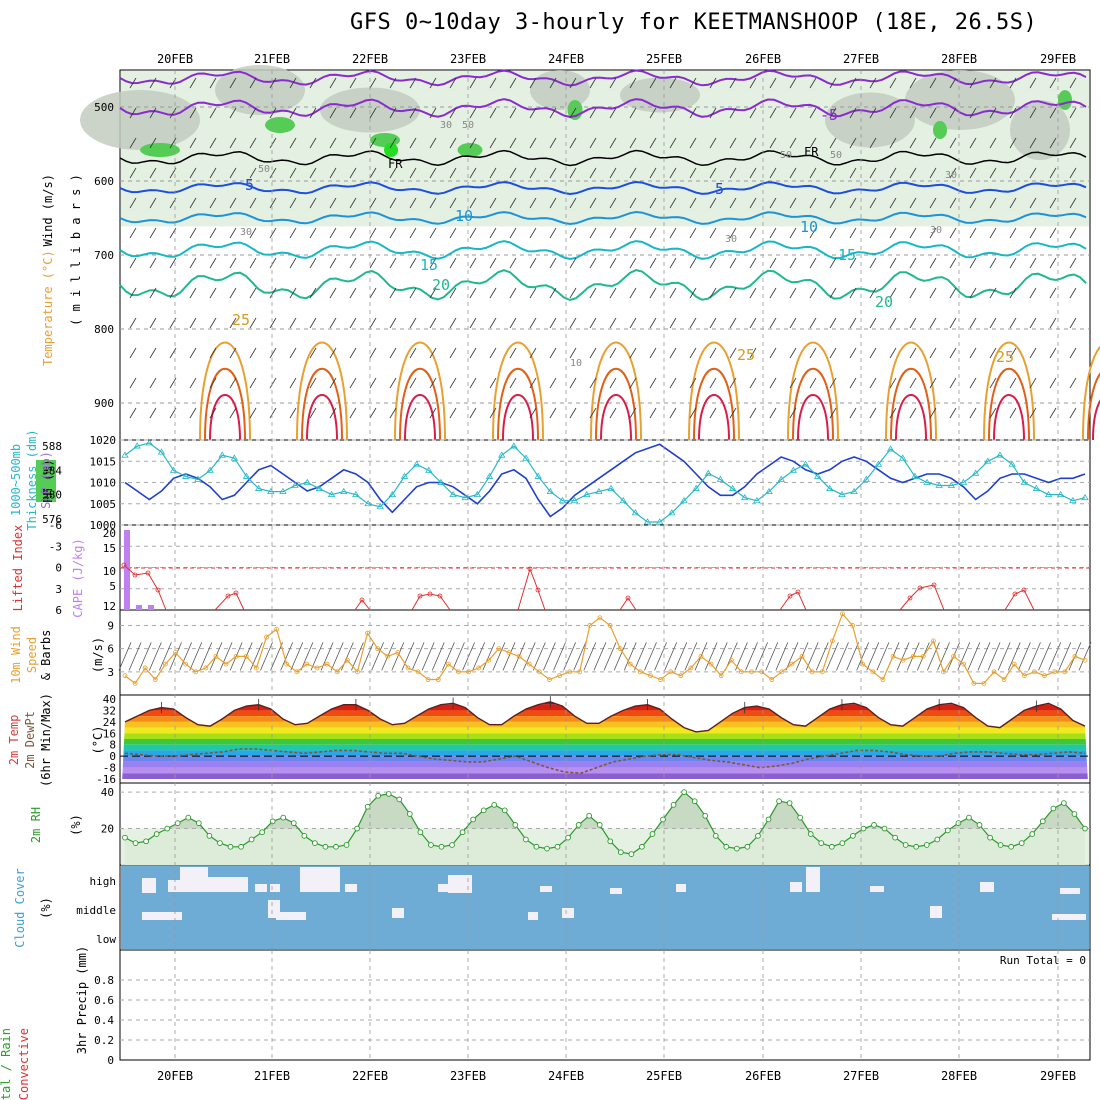  What do you see at coordinates (272, 59) in the screenshot?
I see `date-label-top: 21FEB` at bounding box center [272, 59].